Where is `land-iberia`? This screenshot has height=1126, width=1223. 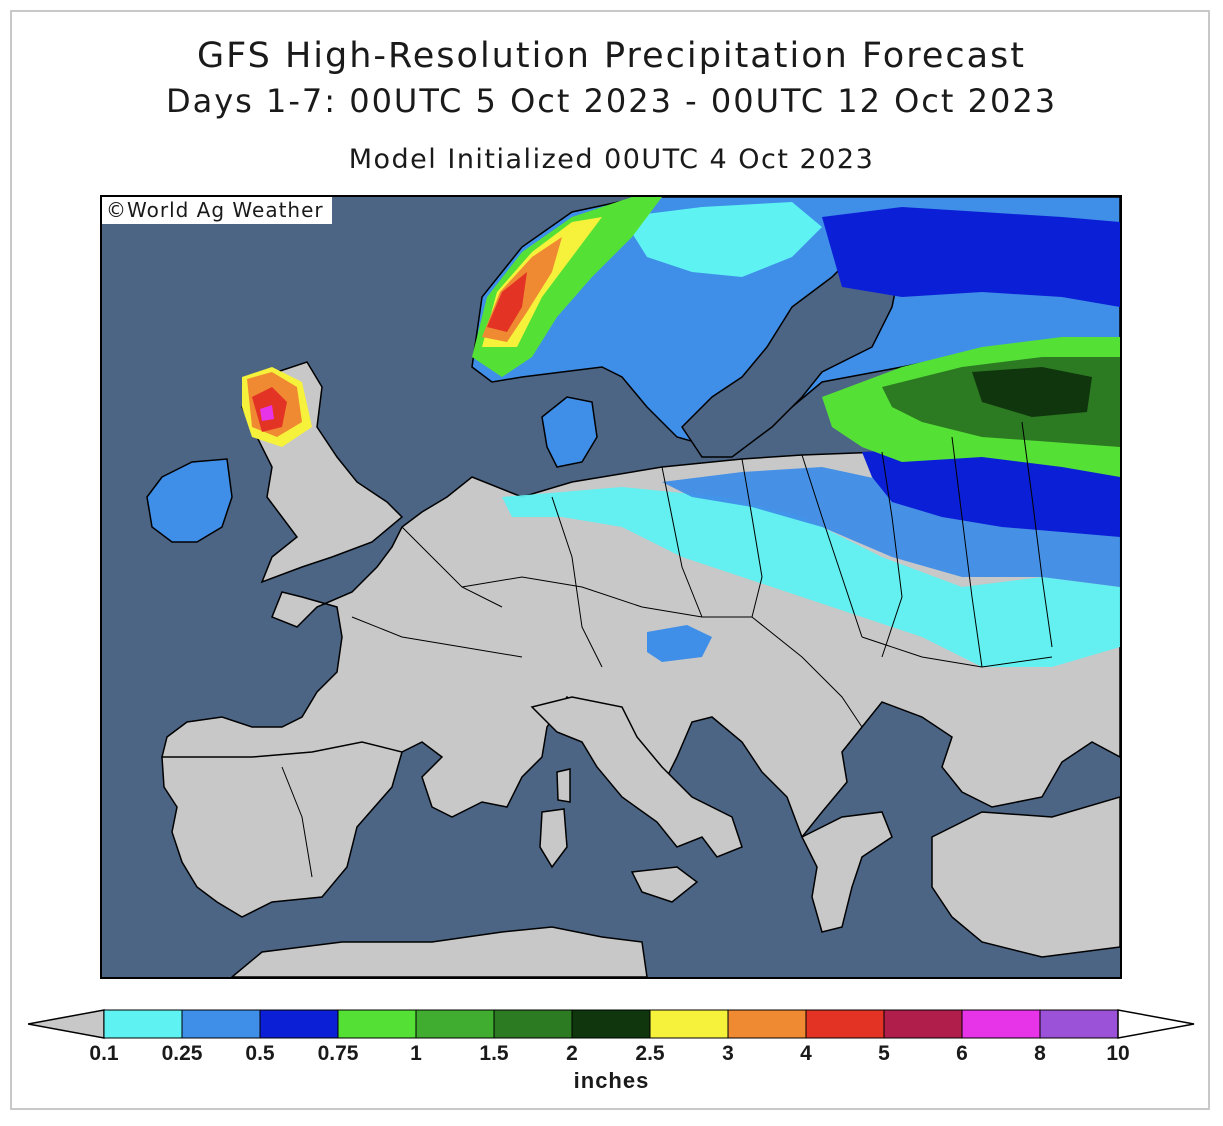
land-iberia is located at coordinates (282, 829).